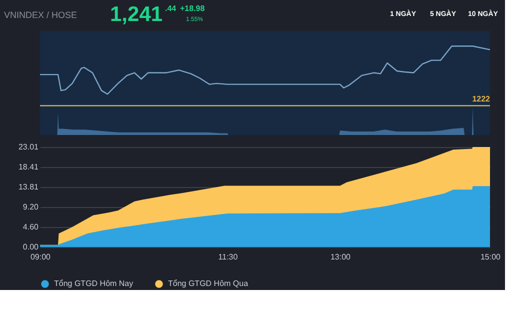  What do you see at coordinates (41, 15) in the screenshot?
I see `chart-title: VNINDEX / HOSE` at bounding box center [41, 15].